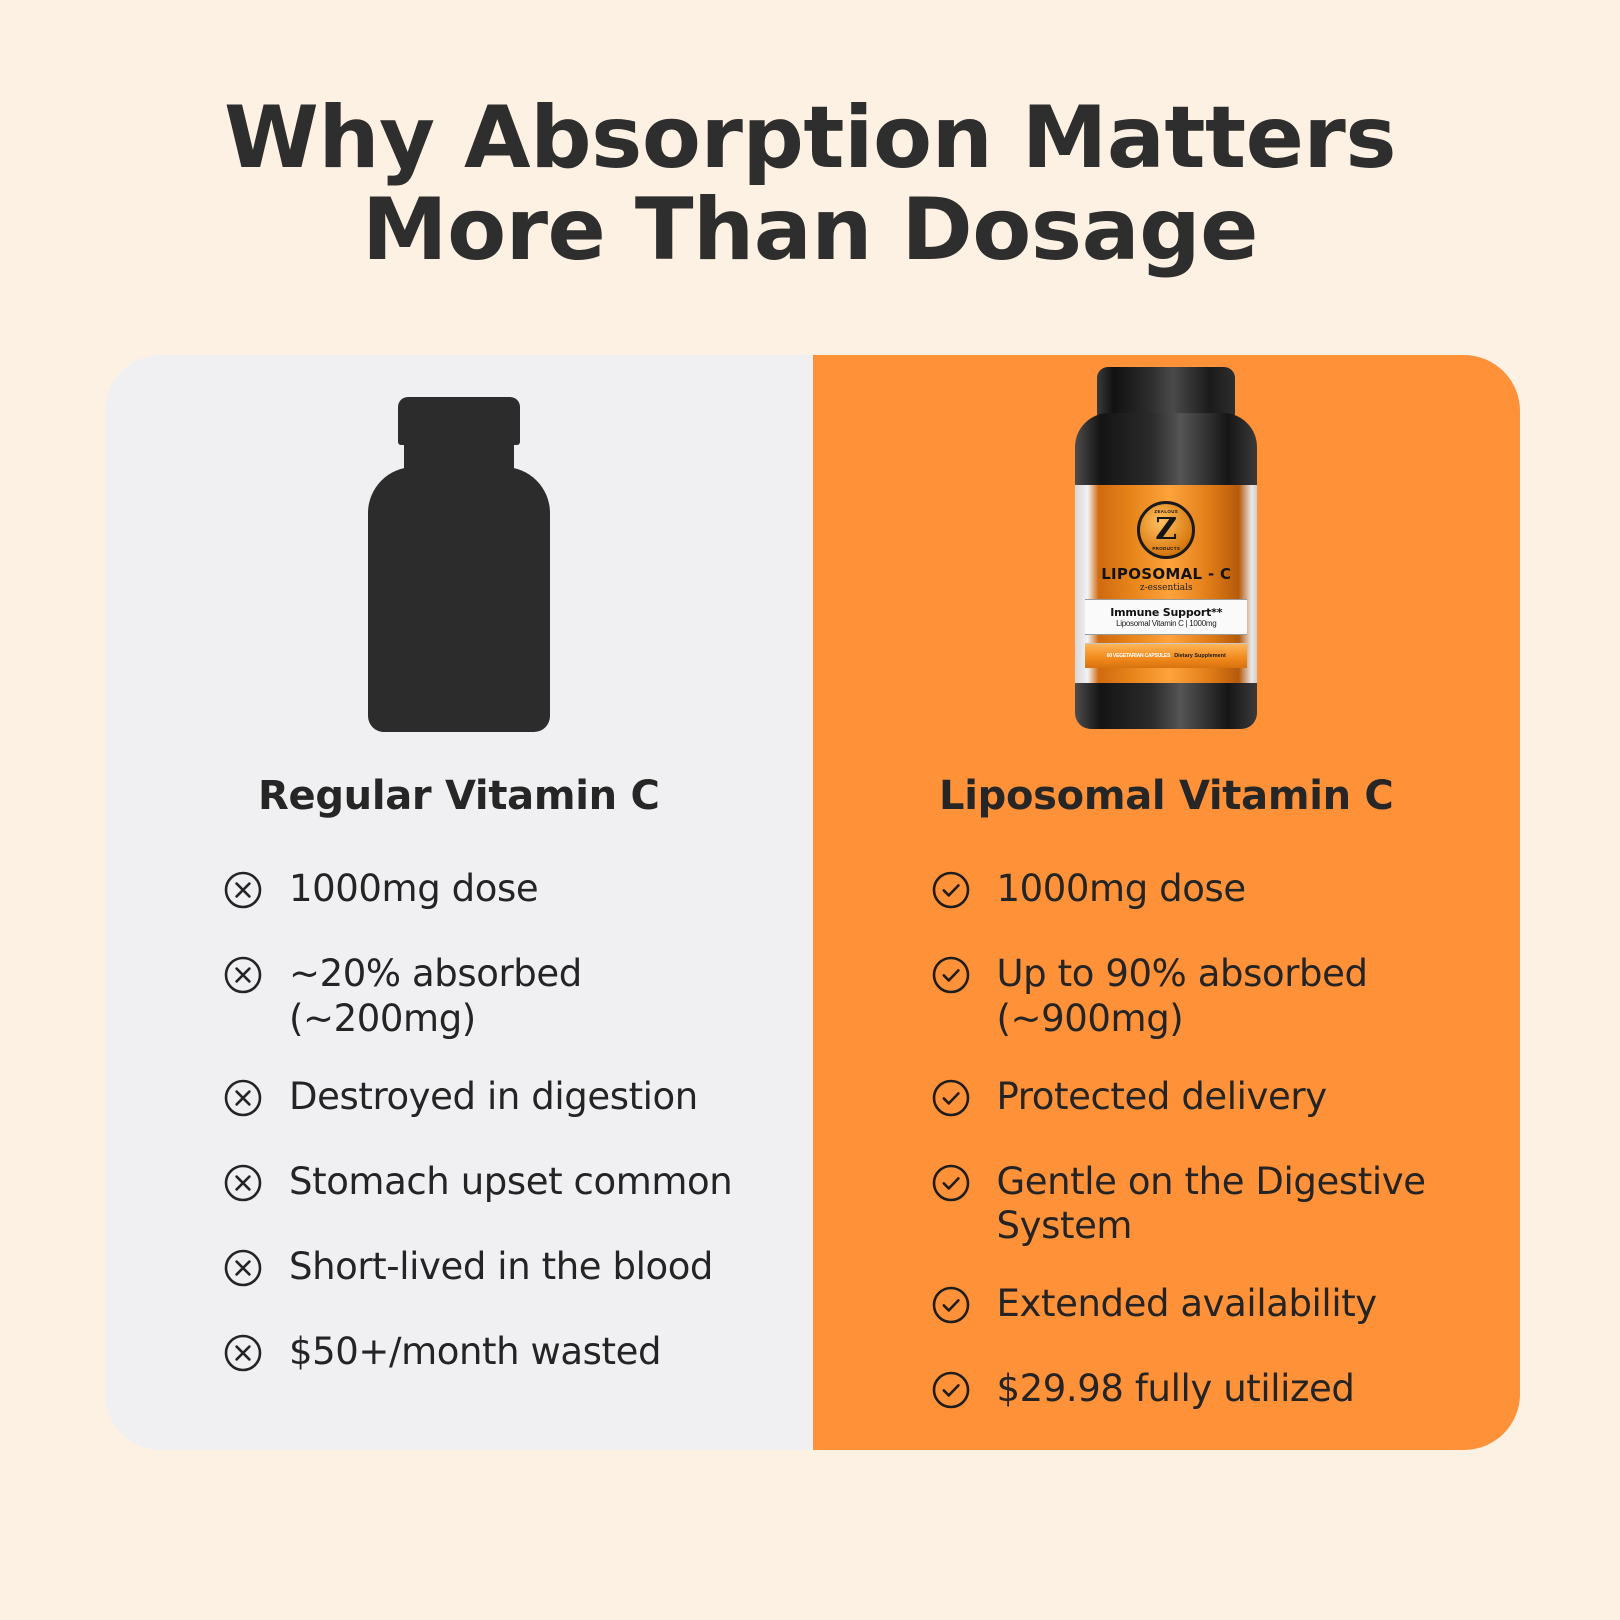 This screenshot has width=1620, height=1620. I want to click on list-item-label: Extended availability, so click(1187, 1304).